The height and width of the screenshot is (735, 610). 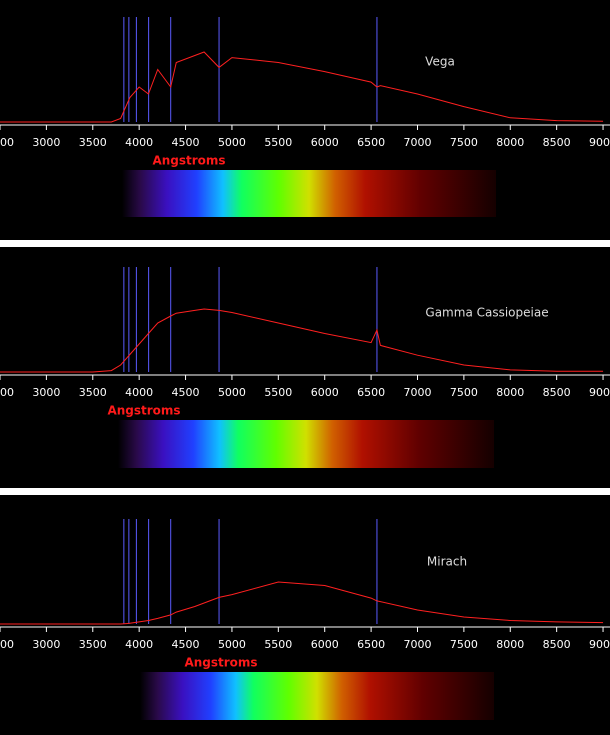 I want to click on chart-title: Gamma Cassiopeiae, so click(x=486, y=313).